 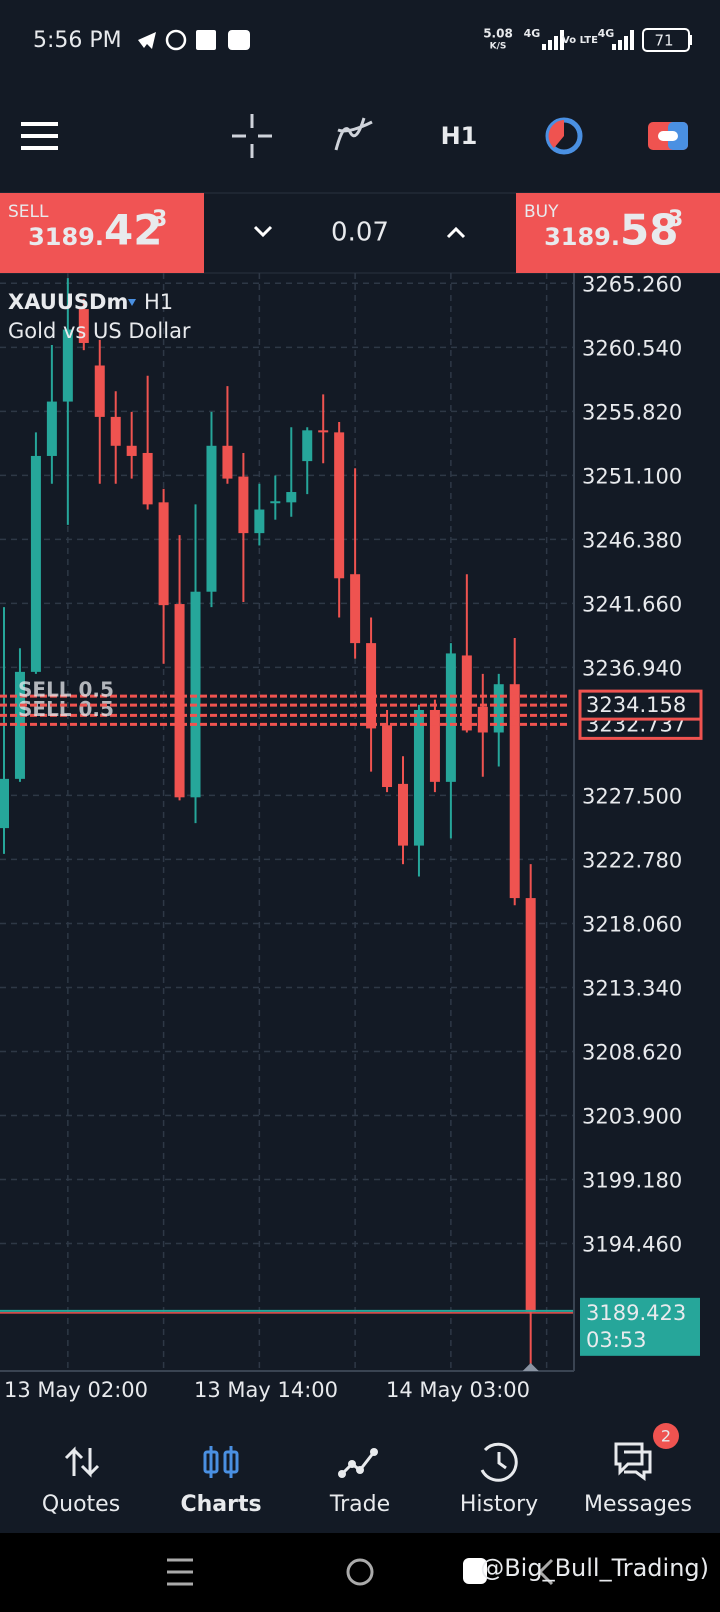 I want to click on badge-count: 2, so click(x=666, y=1436).